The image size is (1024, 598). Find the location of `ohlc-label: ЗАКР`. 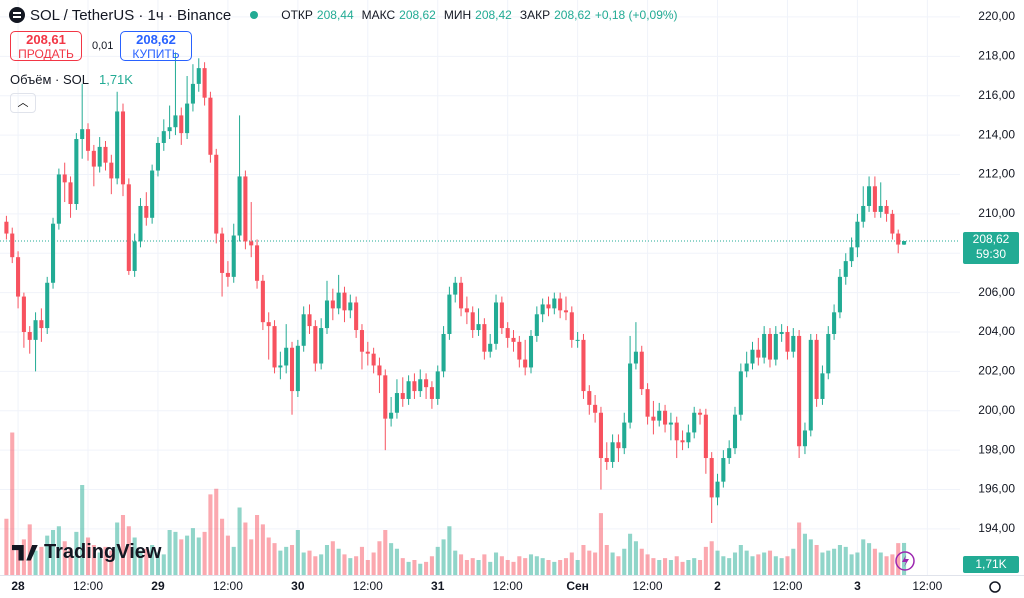

ohlc-label: ЗАКР is located at coordinates (535, 15).